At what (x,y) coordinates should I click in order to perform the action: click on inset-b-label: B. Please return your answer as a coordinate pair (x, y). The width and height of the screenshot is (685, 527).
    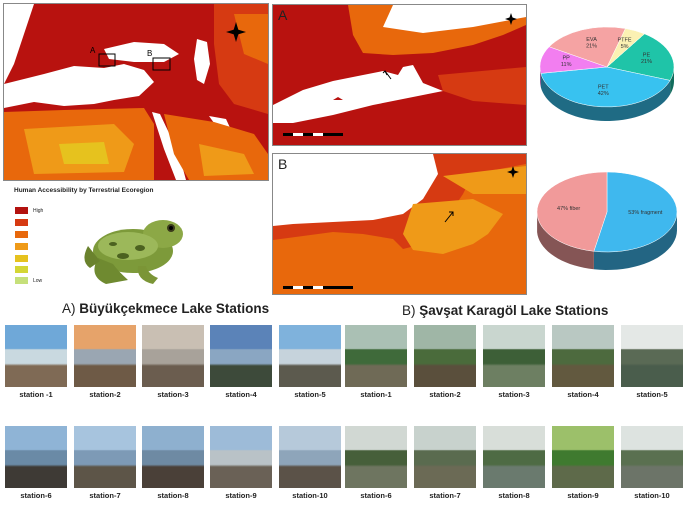
    Looking at the image, I should click on (150, 53).